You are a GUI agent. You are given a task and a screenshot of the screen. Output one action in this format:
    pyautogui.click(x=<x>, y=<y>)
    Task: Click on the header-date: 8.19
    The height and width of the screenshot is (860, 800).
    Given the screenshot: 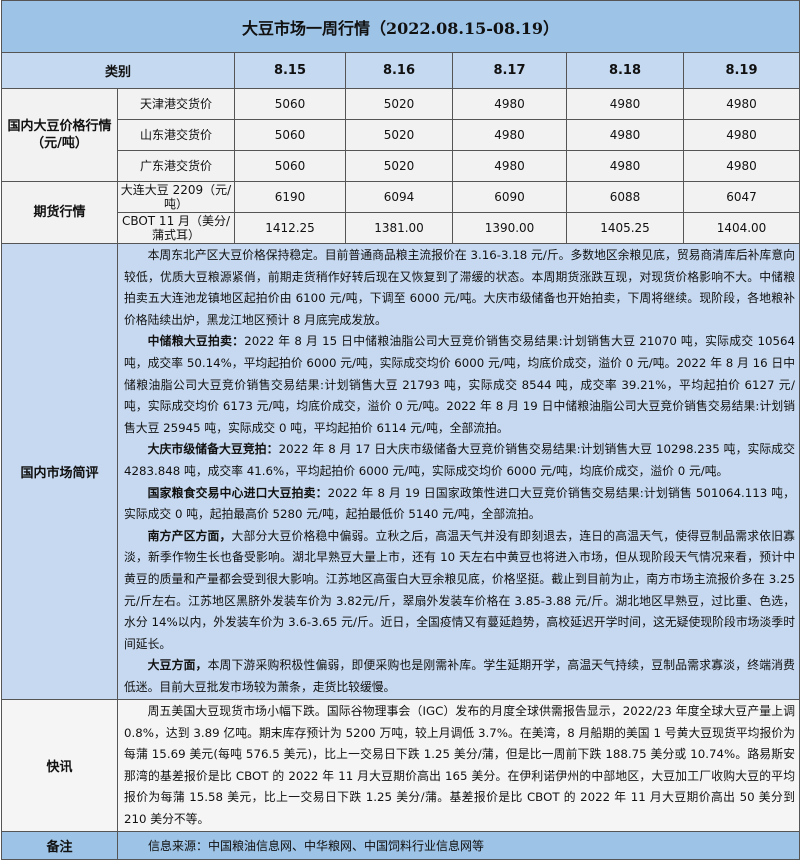 What is the action you would take?
    pyautogui.click(x=741, y=70)
    